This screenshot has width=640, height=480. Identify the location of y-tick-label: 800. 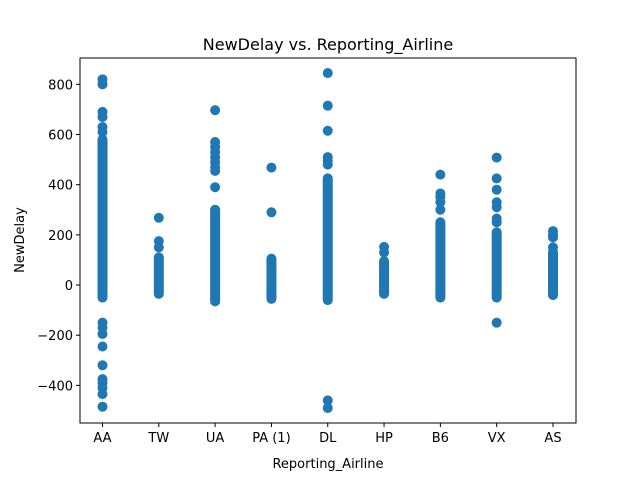
(60, 85).